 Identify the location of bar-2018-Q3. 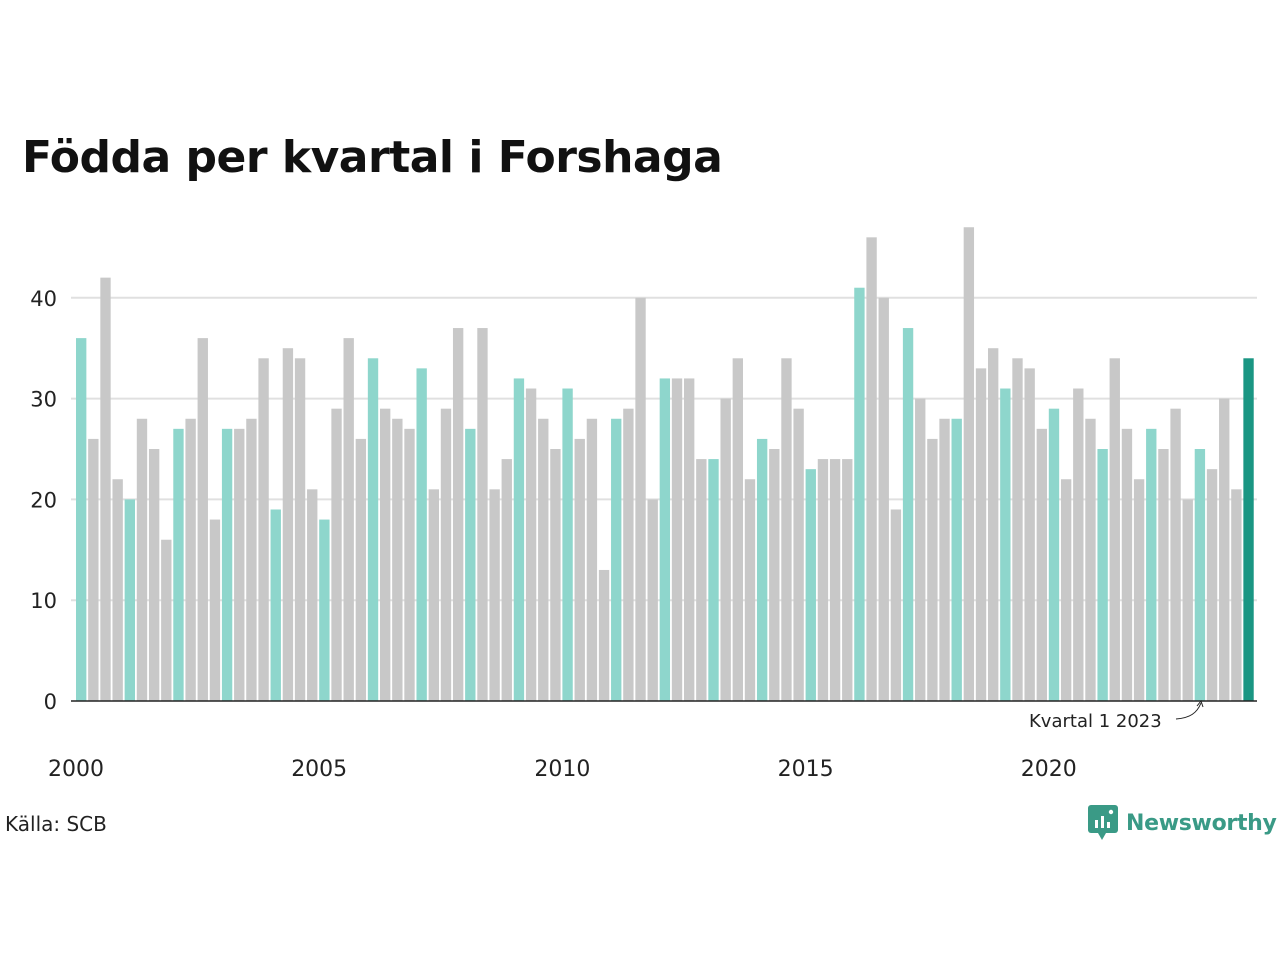
(981, 534).